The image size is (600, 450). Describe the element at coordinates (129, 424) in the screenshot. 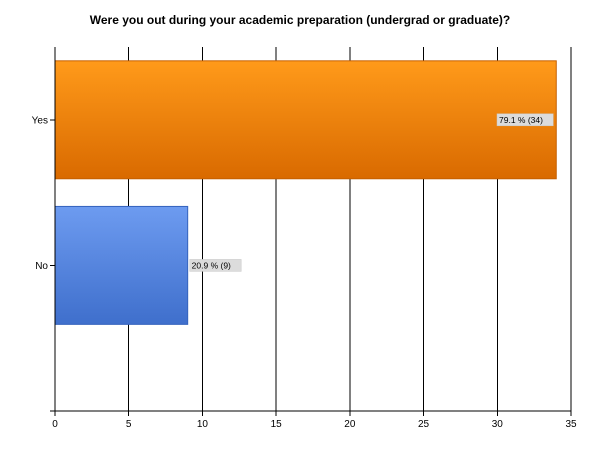

I see `x-tick-label: 5` at that location.